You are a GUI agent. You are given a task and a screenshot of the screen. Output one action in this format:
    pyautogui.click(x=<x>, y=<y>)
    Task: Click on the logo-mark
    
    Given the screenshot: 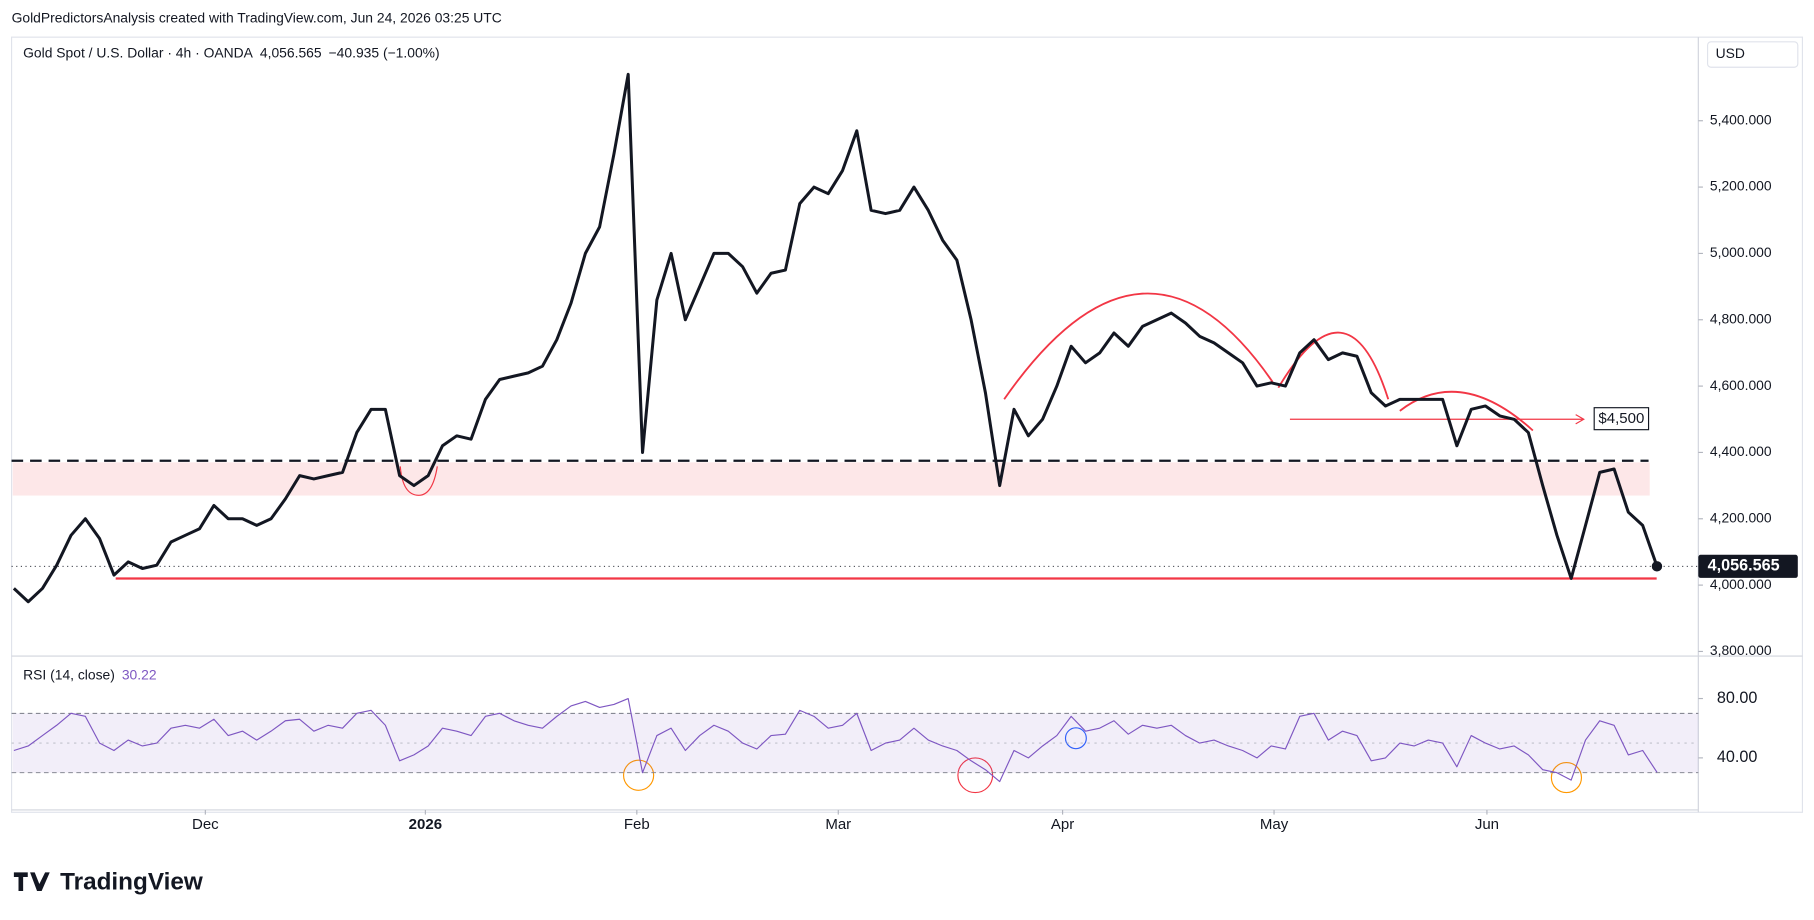 What is the action you would take?
    pyautogui.click(x=31, y=881)
    